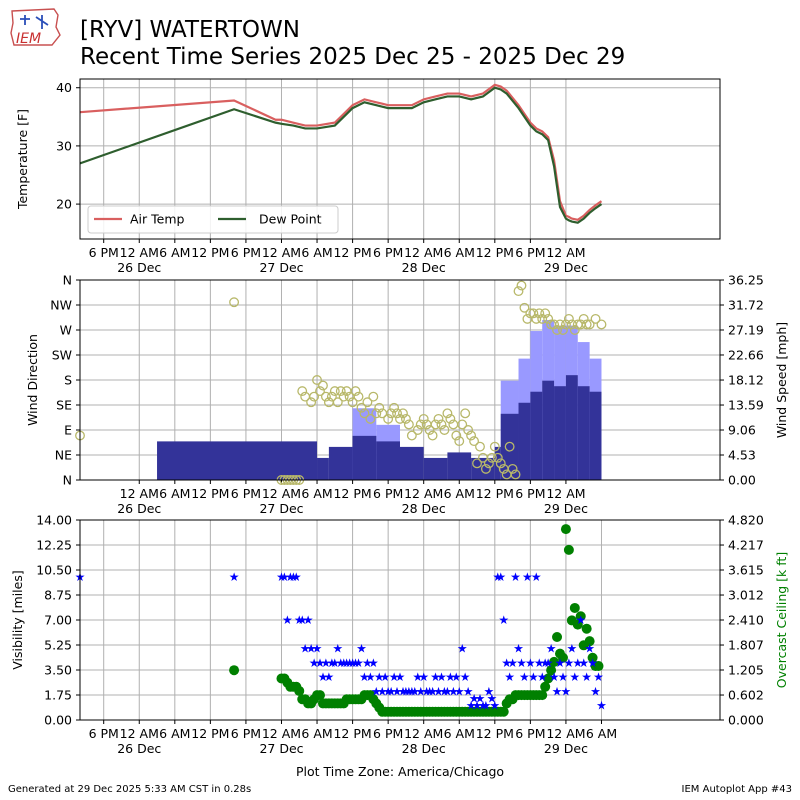 The width and height of the screenshot is (800, 800). Describe the element at coordinates (190, 30) in the screenshot. I see `chart-title: [RYV] WATERTOWN` at that location.